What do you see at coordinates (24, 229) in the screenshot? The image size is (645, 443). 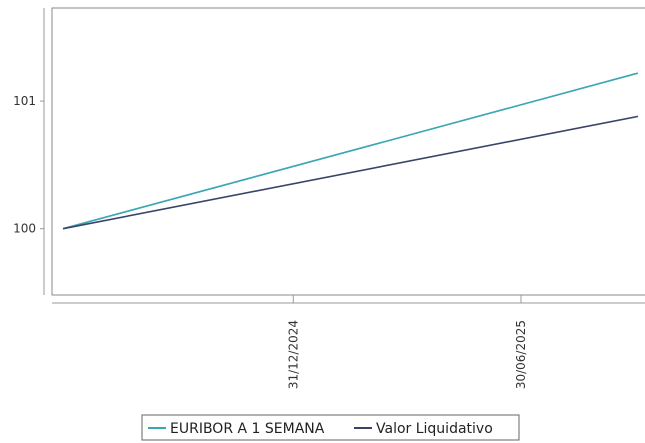 I see `y-tick-label: 100` at bounding box center [24, 229].